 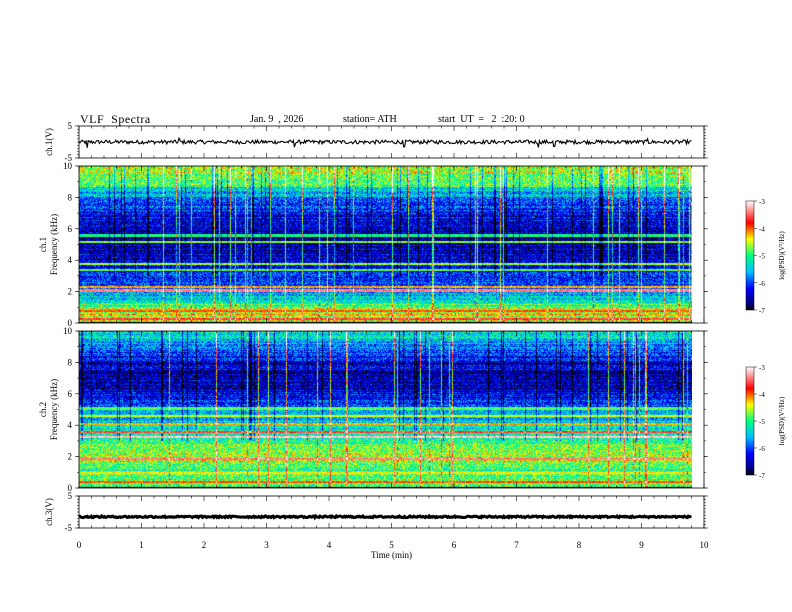 I want to click on ch2-spectrogram-ytick-label: 4, so click(x=70, y=425).